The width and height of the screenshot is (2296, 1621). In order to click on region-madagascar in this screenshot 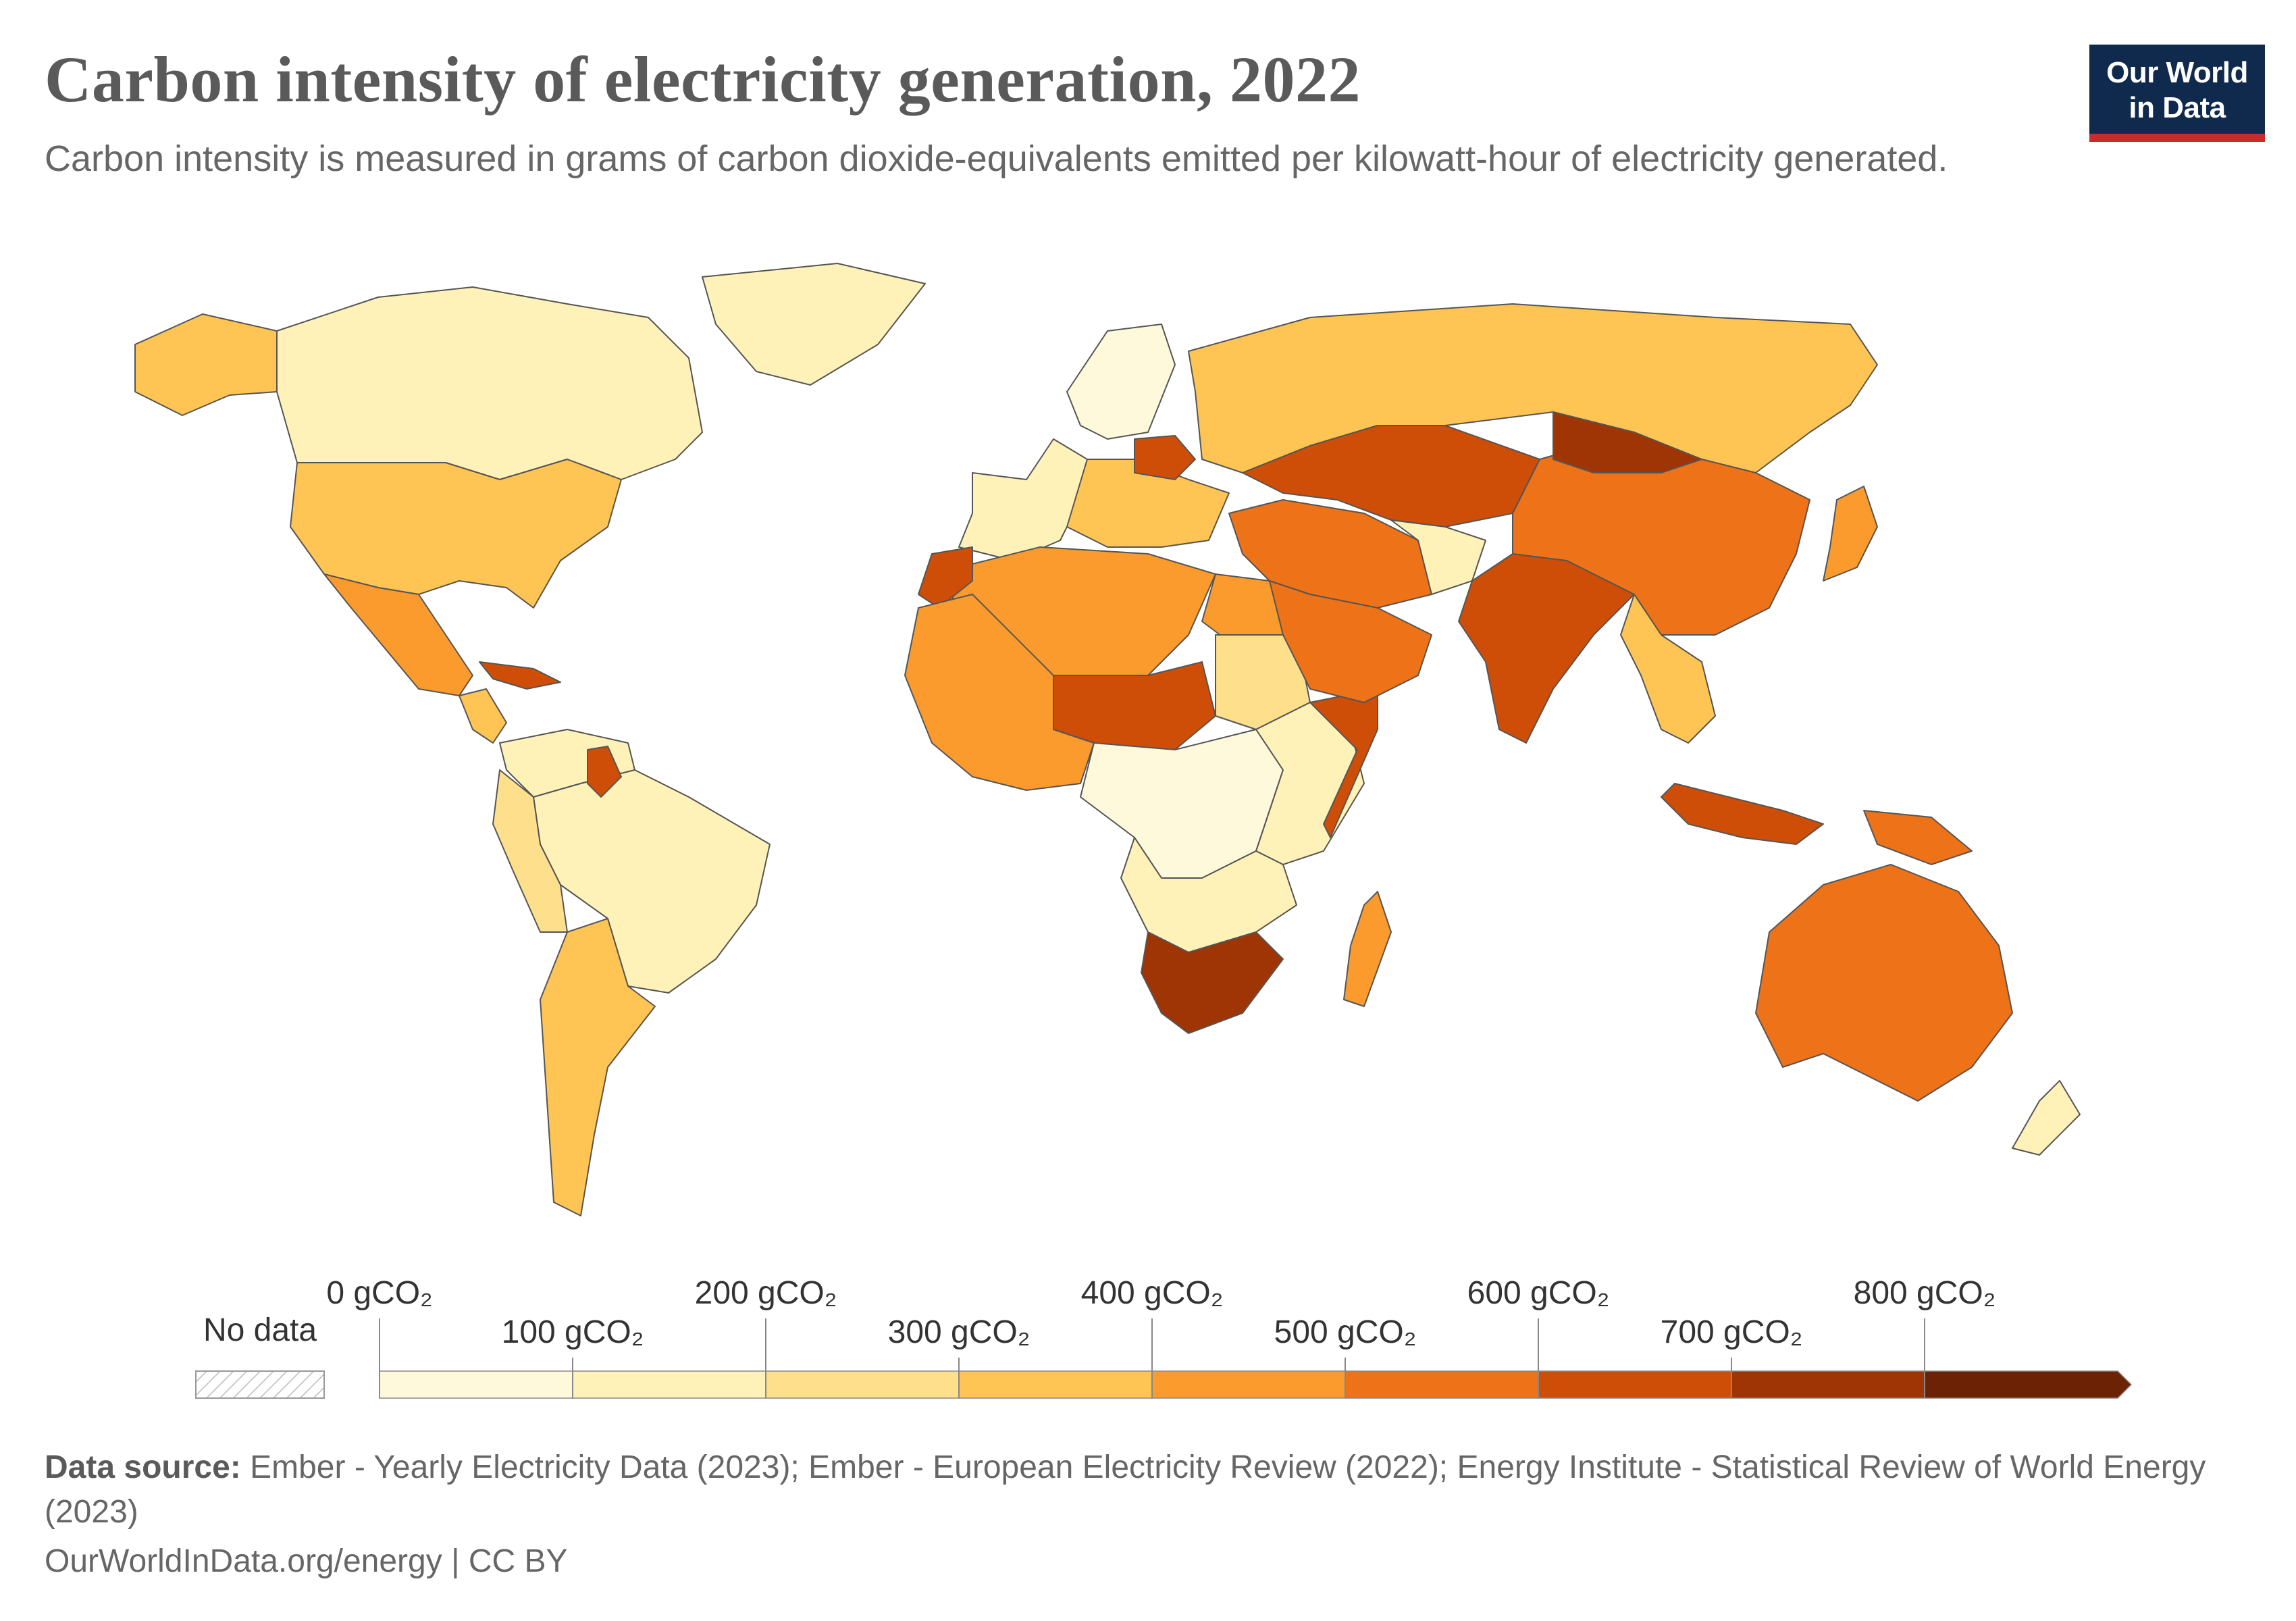, I will do `click(1367, 949)`.